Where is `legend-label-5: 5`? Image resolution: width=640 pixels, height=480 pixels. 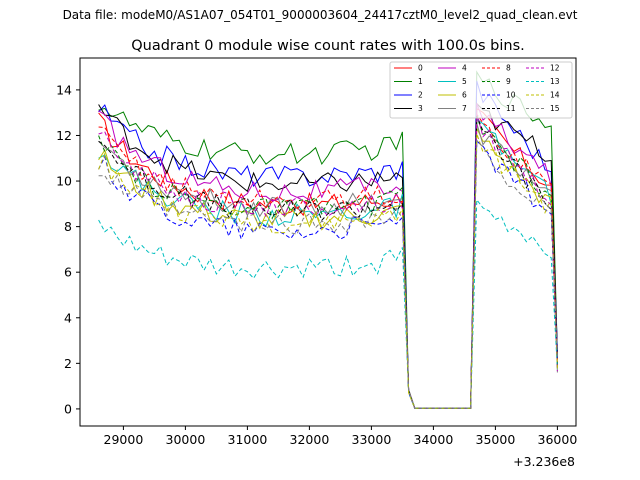 legend-label-5: 5 is located at coordinates (464, 81).